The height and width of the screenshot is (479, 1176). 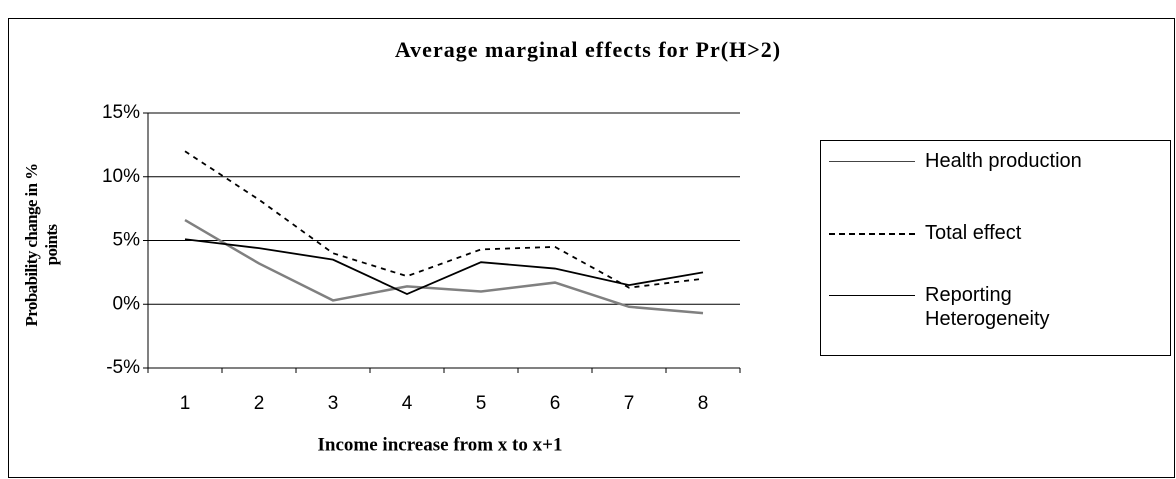 I want to click on x-axis-label: Income increase from x to x+1, so click(x=440, y=444).